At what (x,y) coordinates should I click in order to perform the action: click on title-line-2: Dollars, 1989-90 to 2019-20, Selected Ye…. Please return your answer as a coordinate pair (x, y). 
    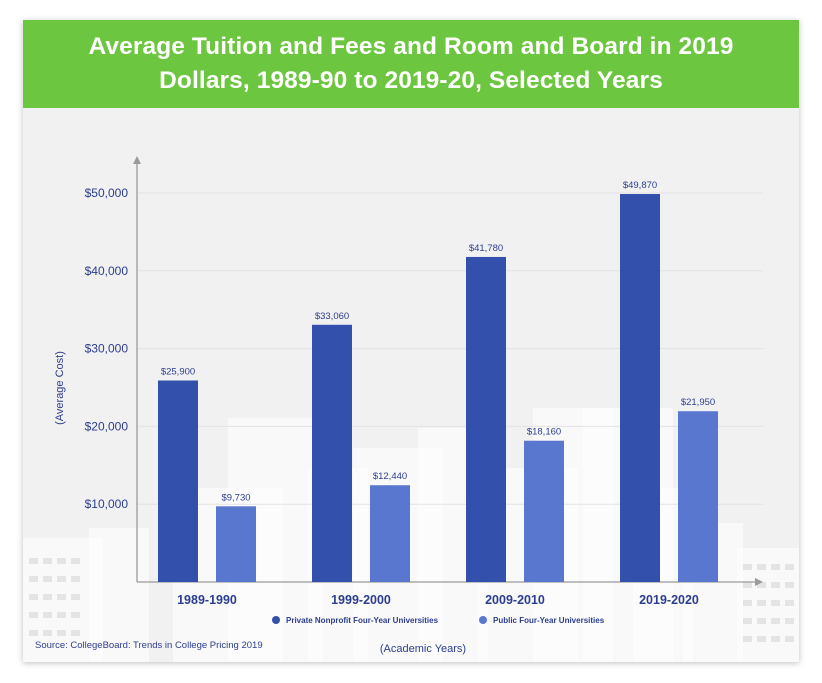
    Looking at the image, I should click on (411, 80).